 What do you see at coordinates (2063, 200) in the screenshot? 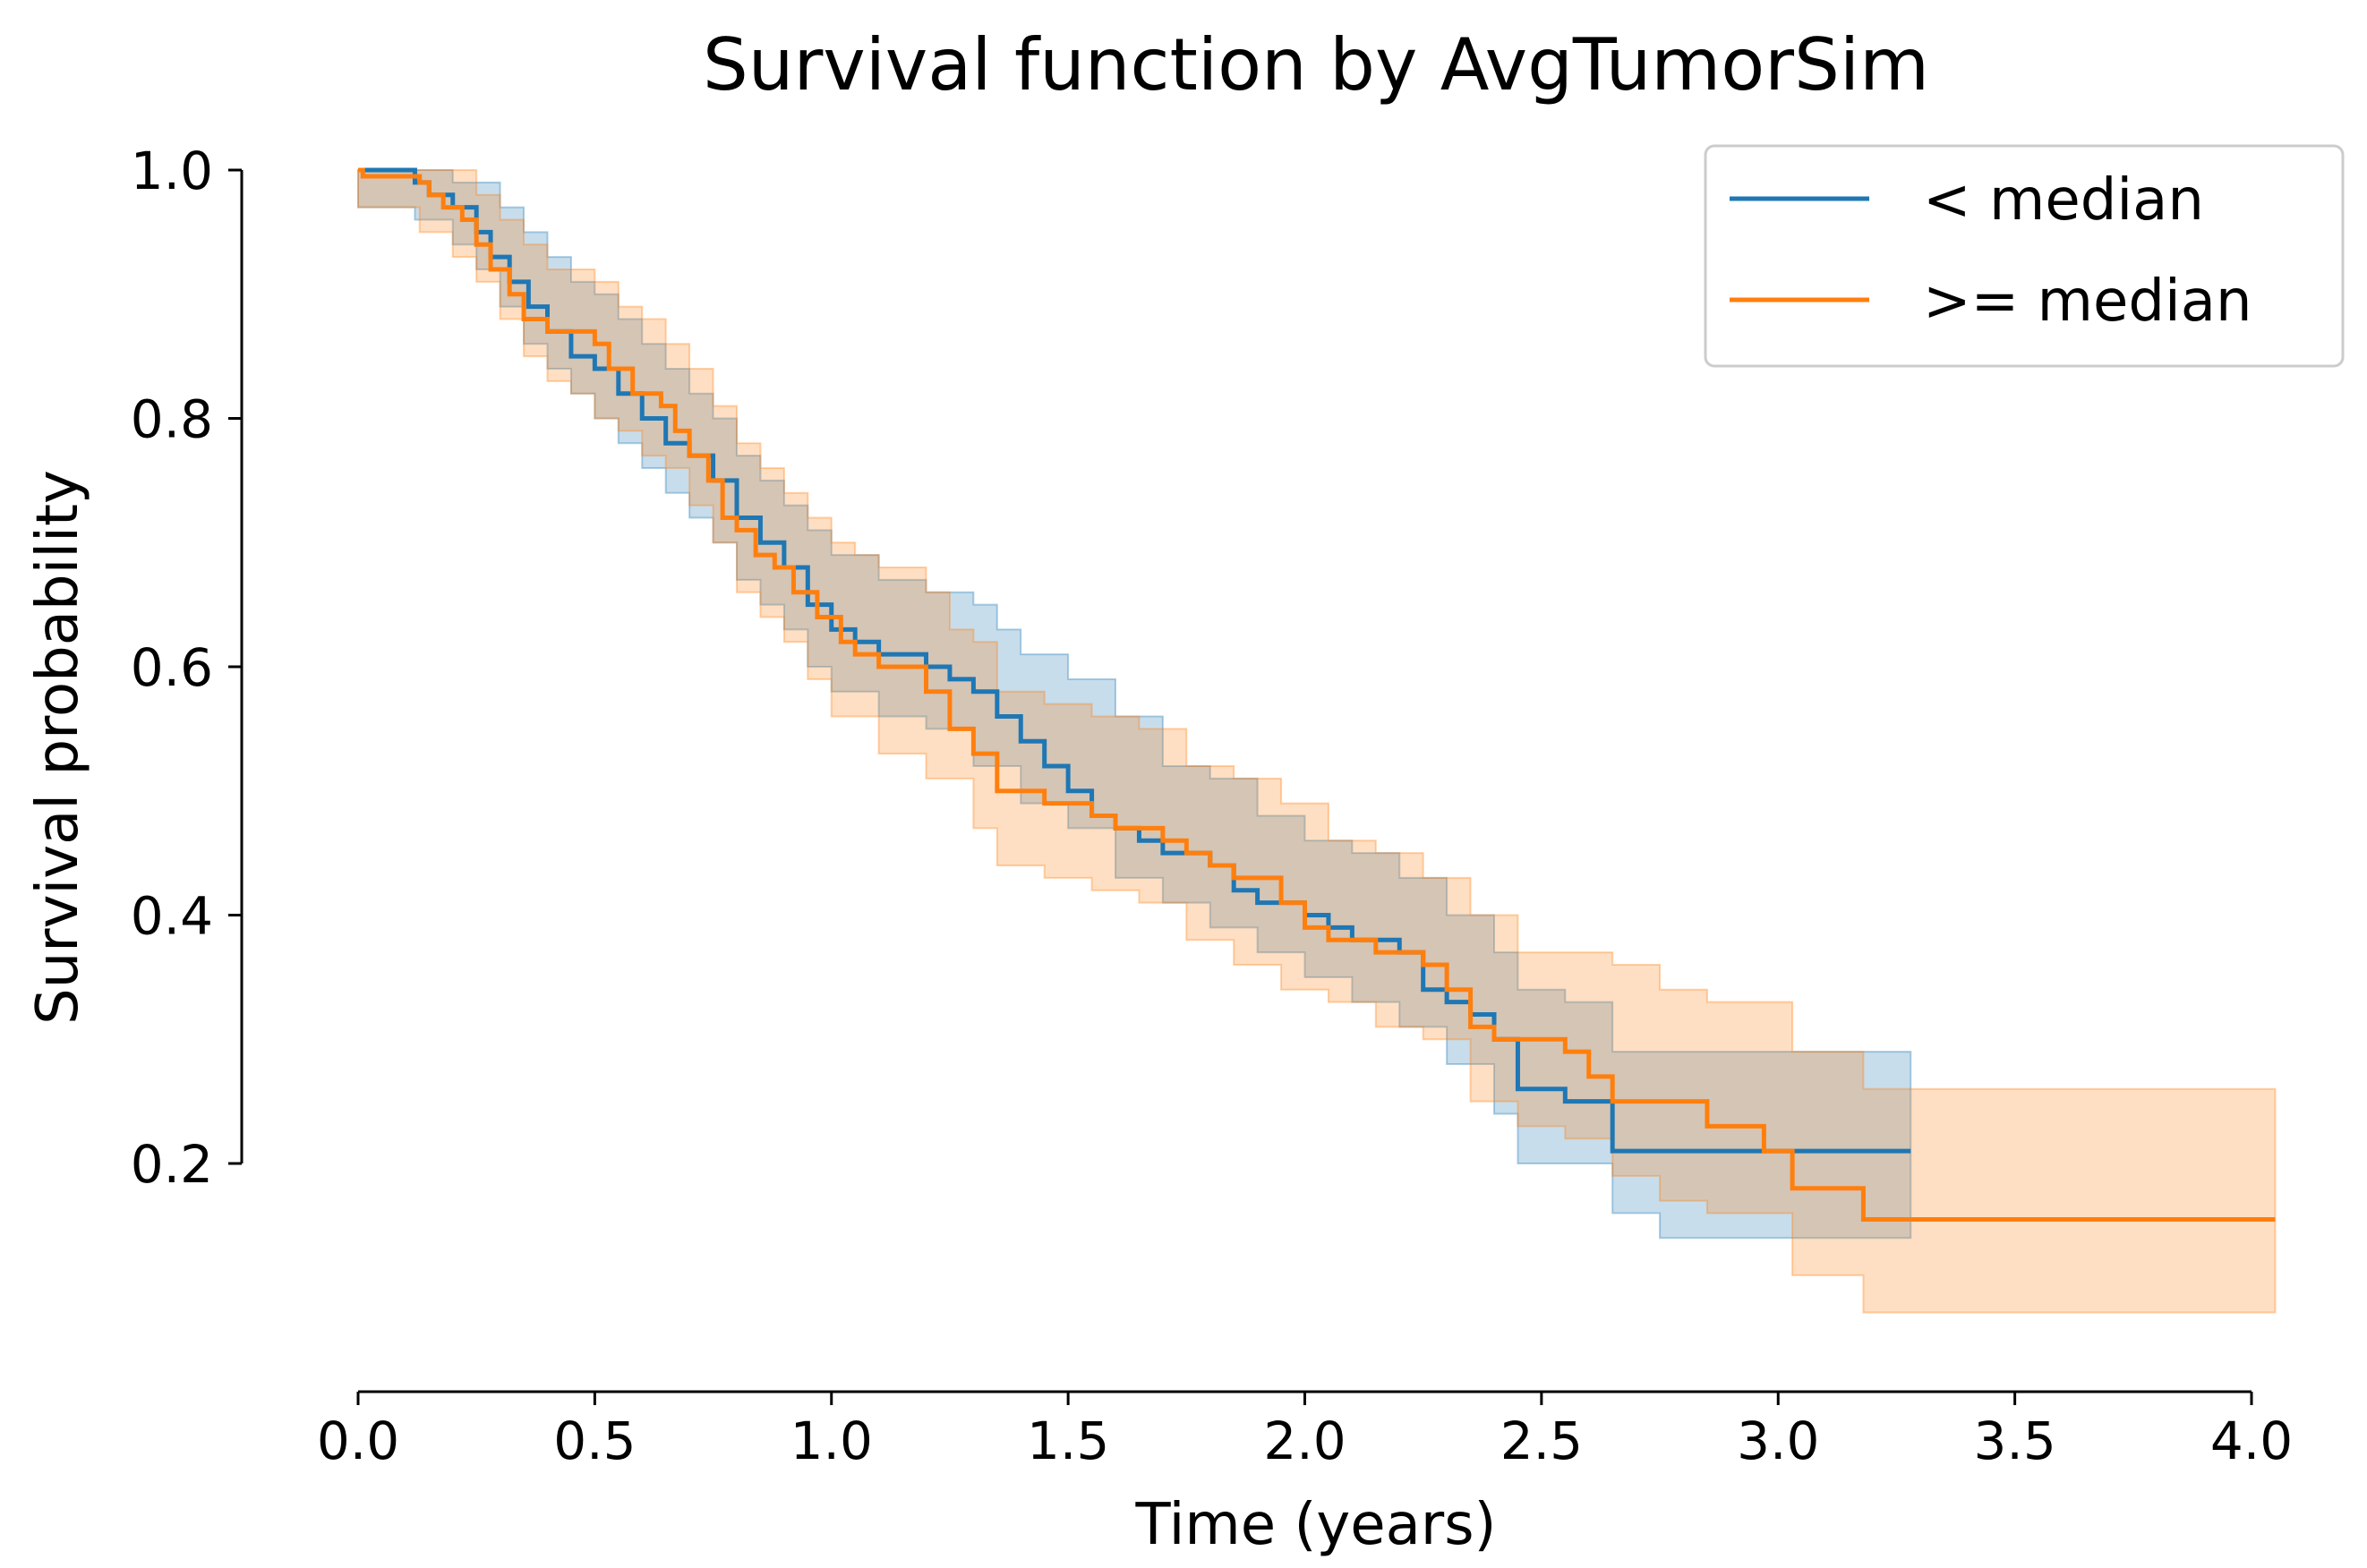
I see `legend-label-below-median: < median` at bounding box center [2063, 200].